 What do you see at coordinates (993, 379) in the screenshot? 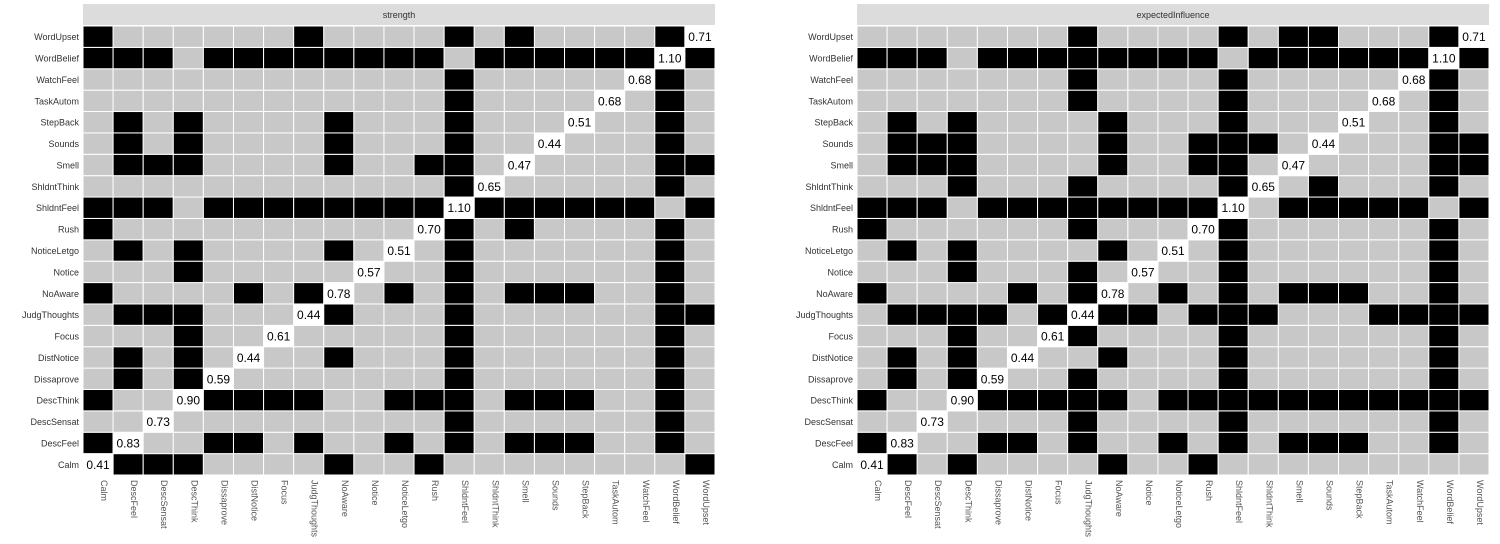
I see `diagonal-value-label: 0.59` at bounding box center [993, 379].